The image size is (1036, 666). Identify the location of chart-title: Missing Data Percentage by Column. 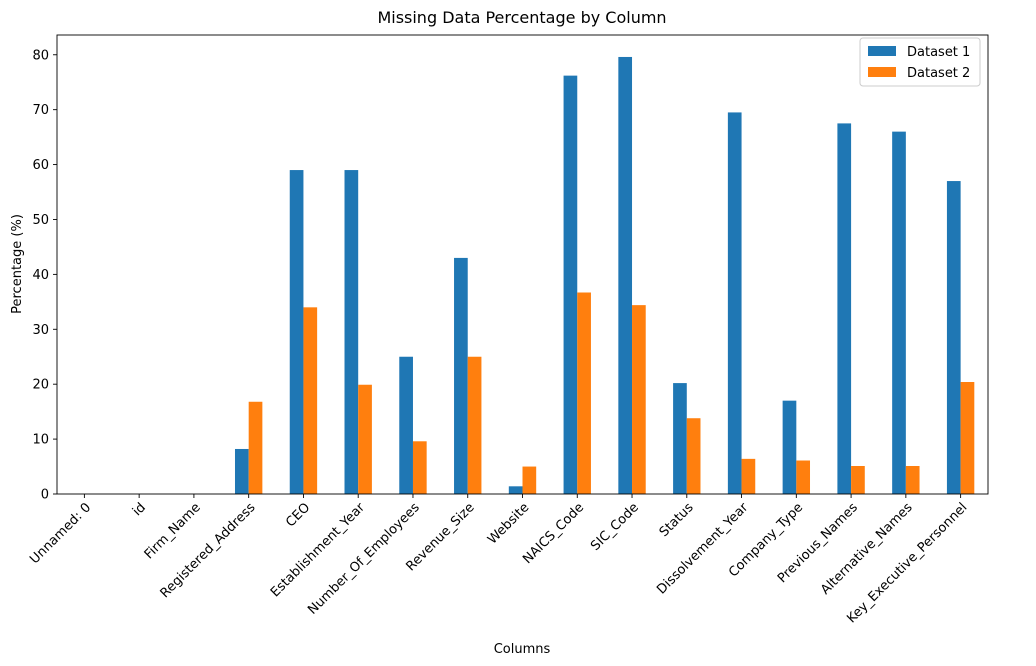
(521, 17).